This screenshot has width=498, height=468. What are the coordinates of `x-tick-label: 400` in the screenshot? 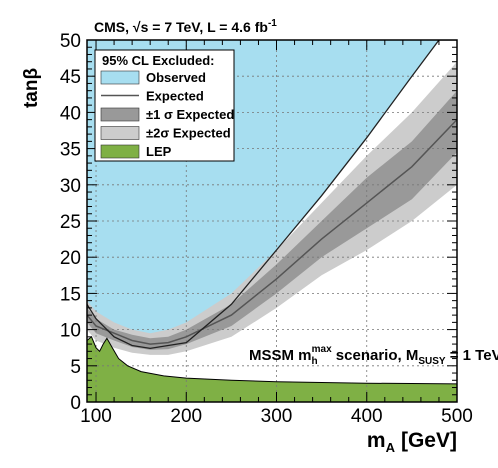 It's located at (367, 416).